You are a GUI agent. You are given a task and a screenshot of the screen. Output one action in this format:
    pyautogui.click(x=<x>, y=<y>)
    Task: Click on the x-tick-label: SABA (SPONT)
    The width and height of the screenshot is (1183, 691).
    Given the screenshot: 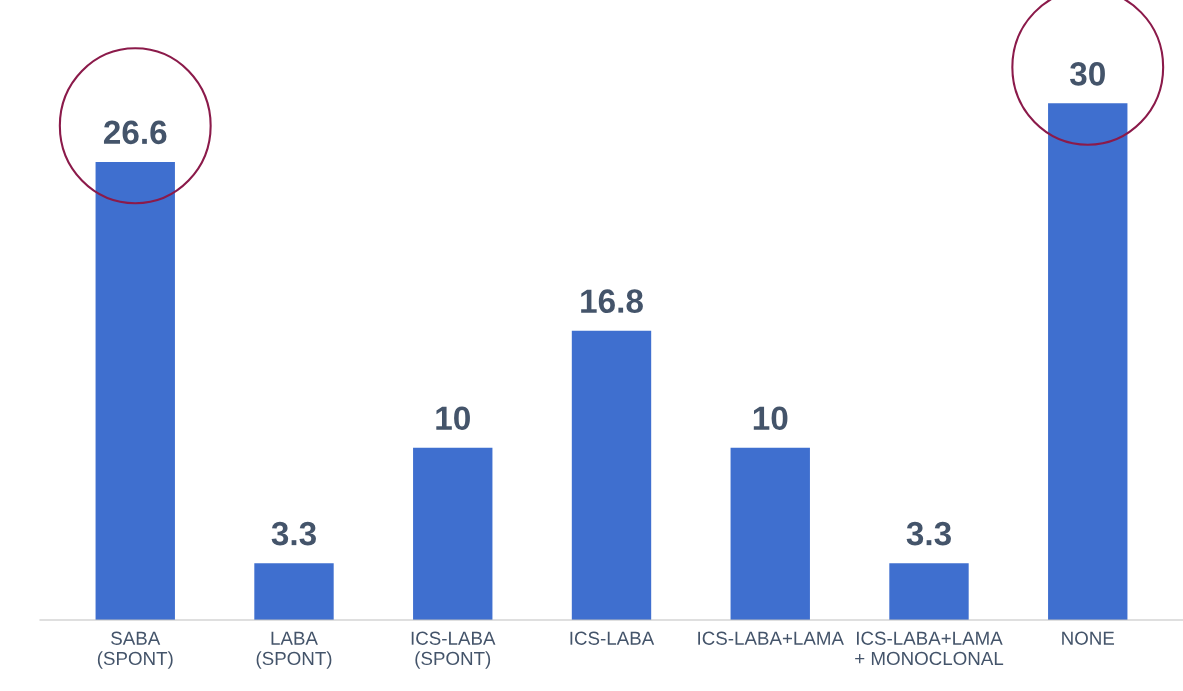 What is the action you would take?
    pyautogui.click(x=135, y=650)
    